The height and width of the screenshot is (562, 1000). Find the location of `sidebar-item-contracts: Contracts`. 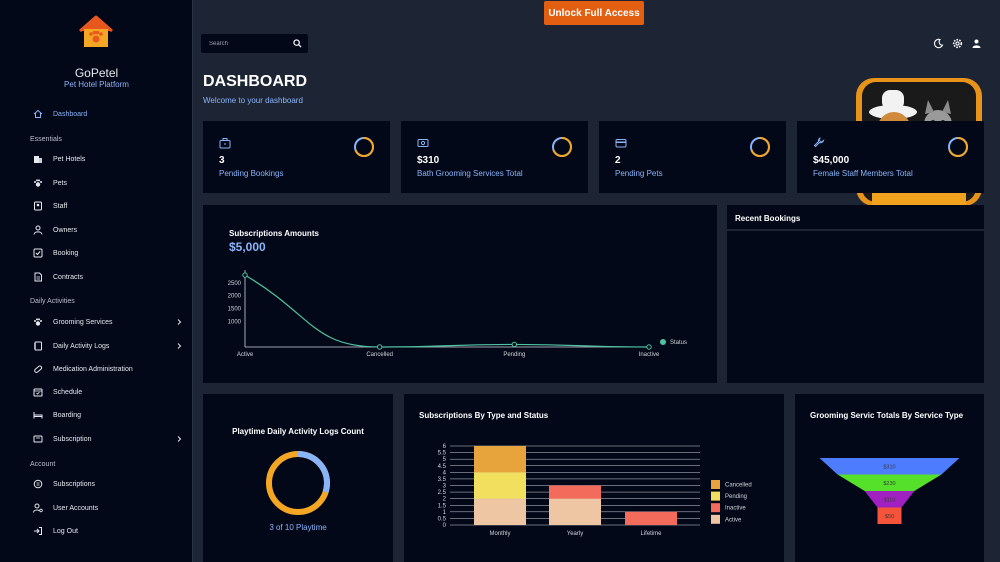

sidebar-item-contracts: Contracts is located at coordinates (96, 277).